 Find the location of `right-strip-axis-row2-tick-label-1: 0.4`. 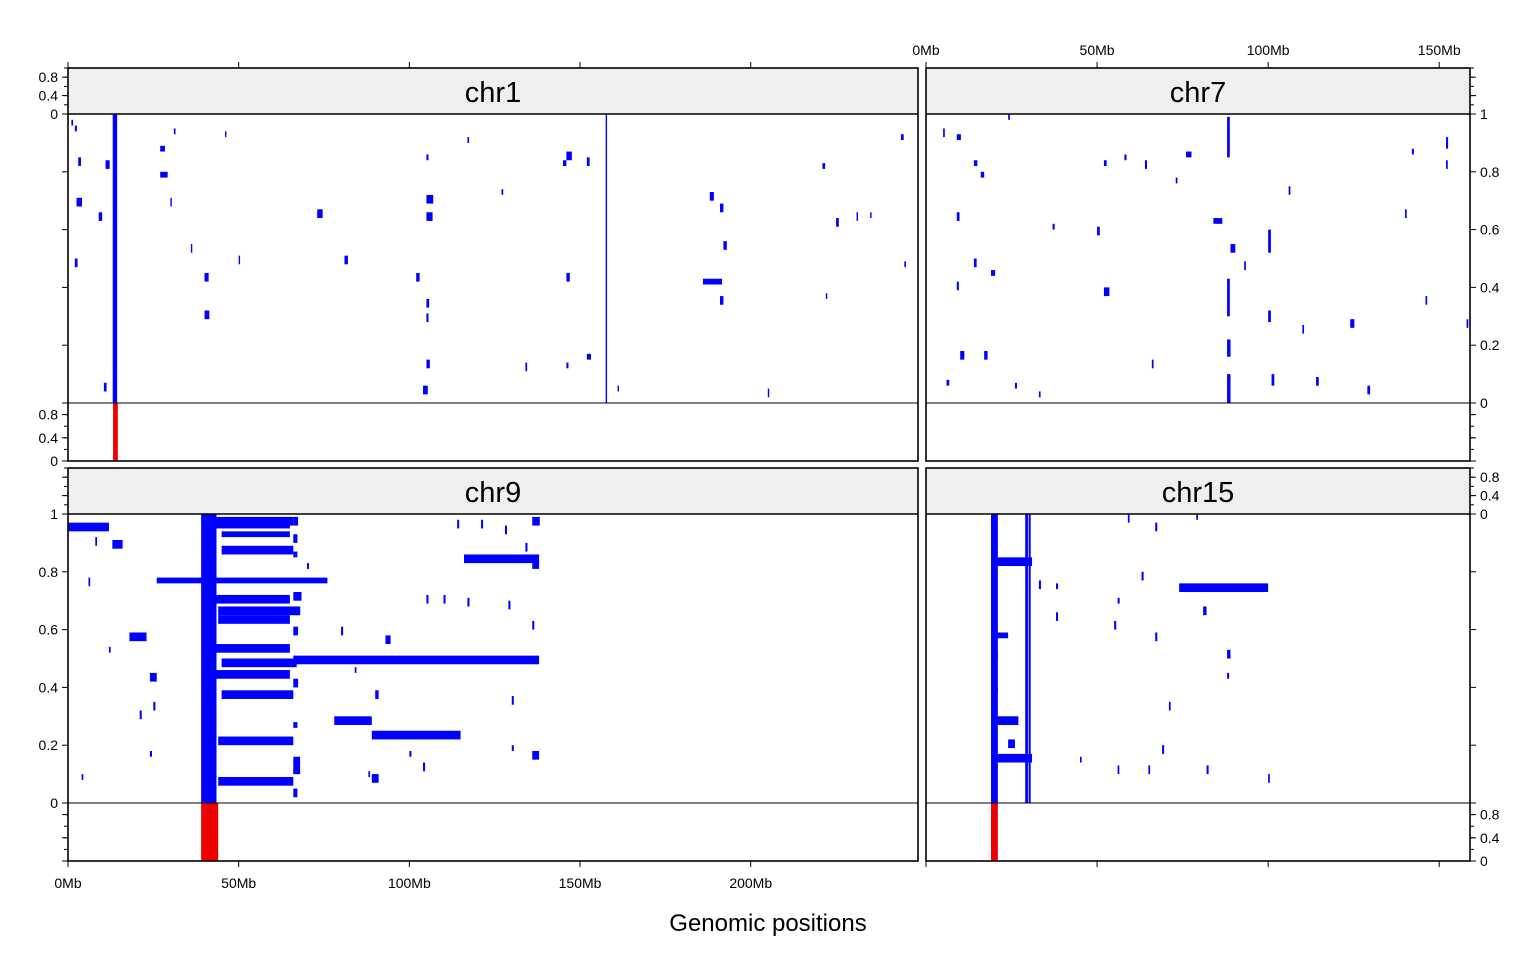

right-strip-axis-row2-tick-label-1: 0.4 is located at coordinates (1490, 496).